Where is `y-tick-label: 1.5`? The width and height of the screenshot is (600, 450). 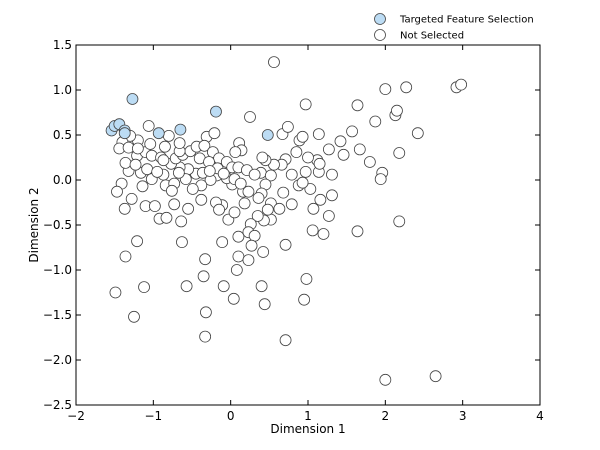 y-tick-label: 1.5 is located at coordinates (62, 45).